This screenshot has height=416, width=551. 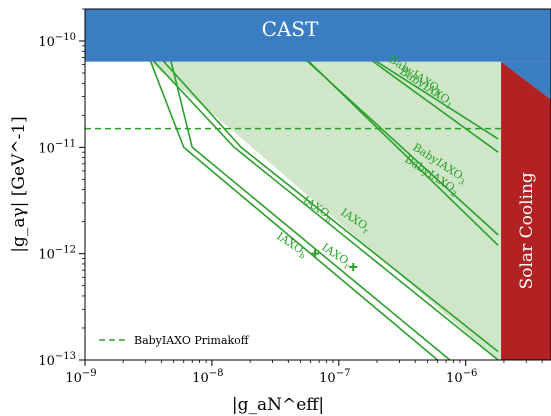 I want to click on x-tick-label-2-mantissa: 10, so click(x=327, y=378).